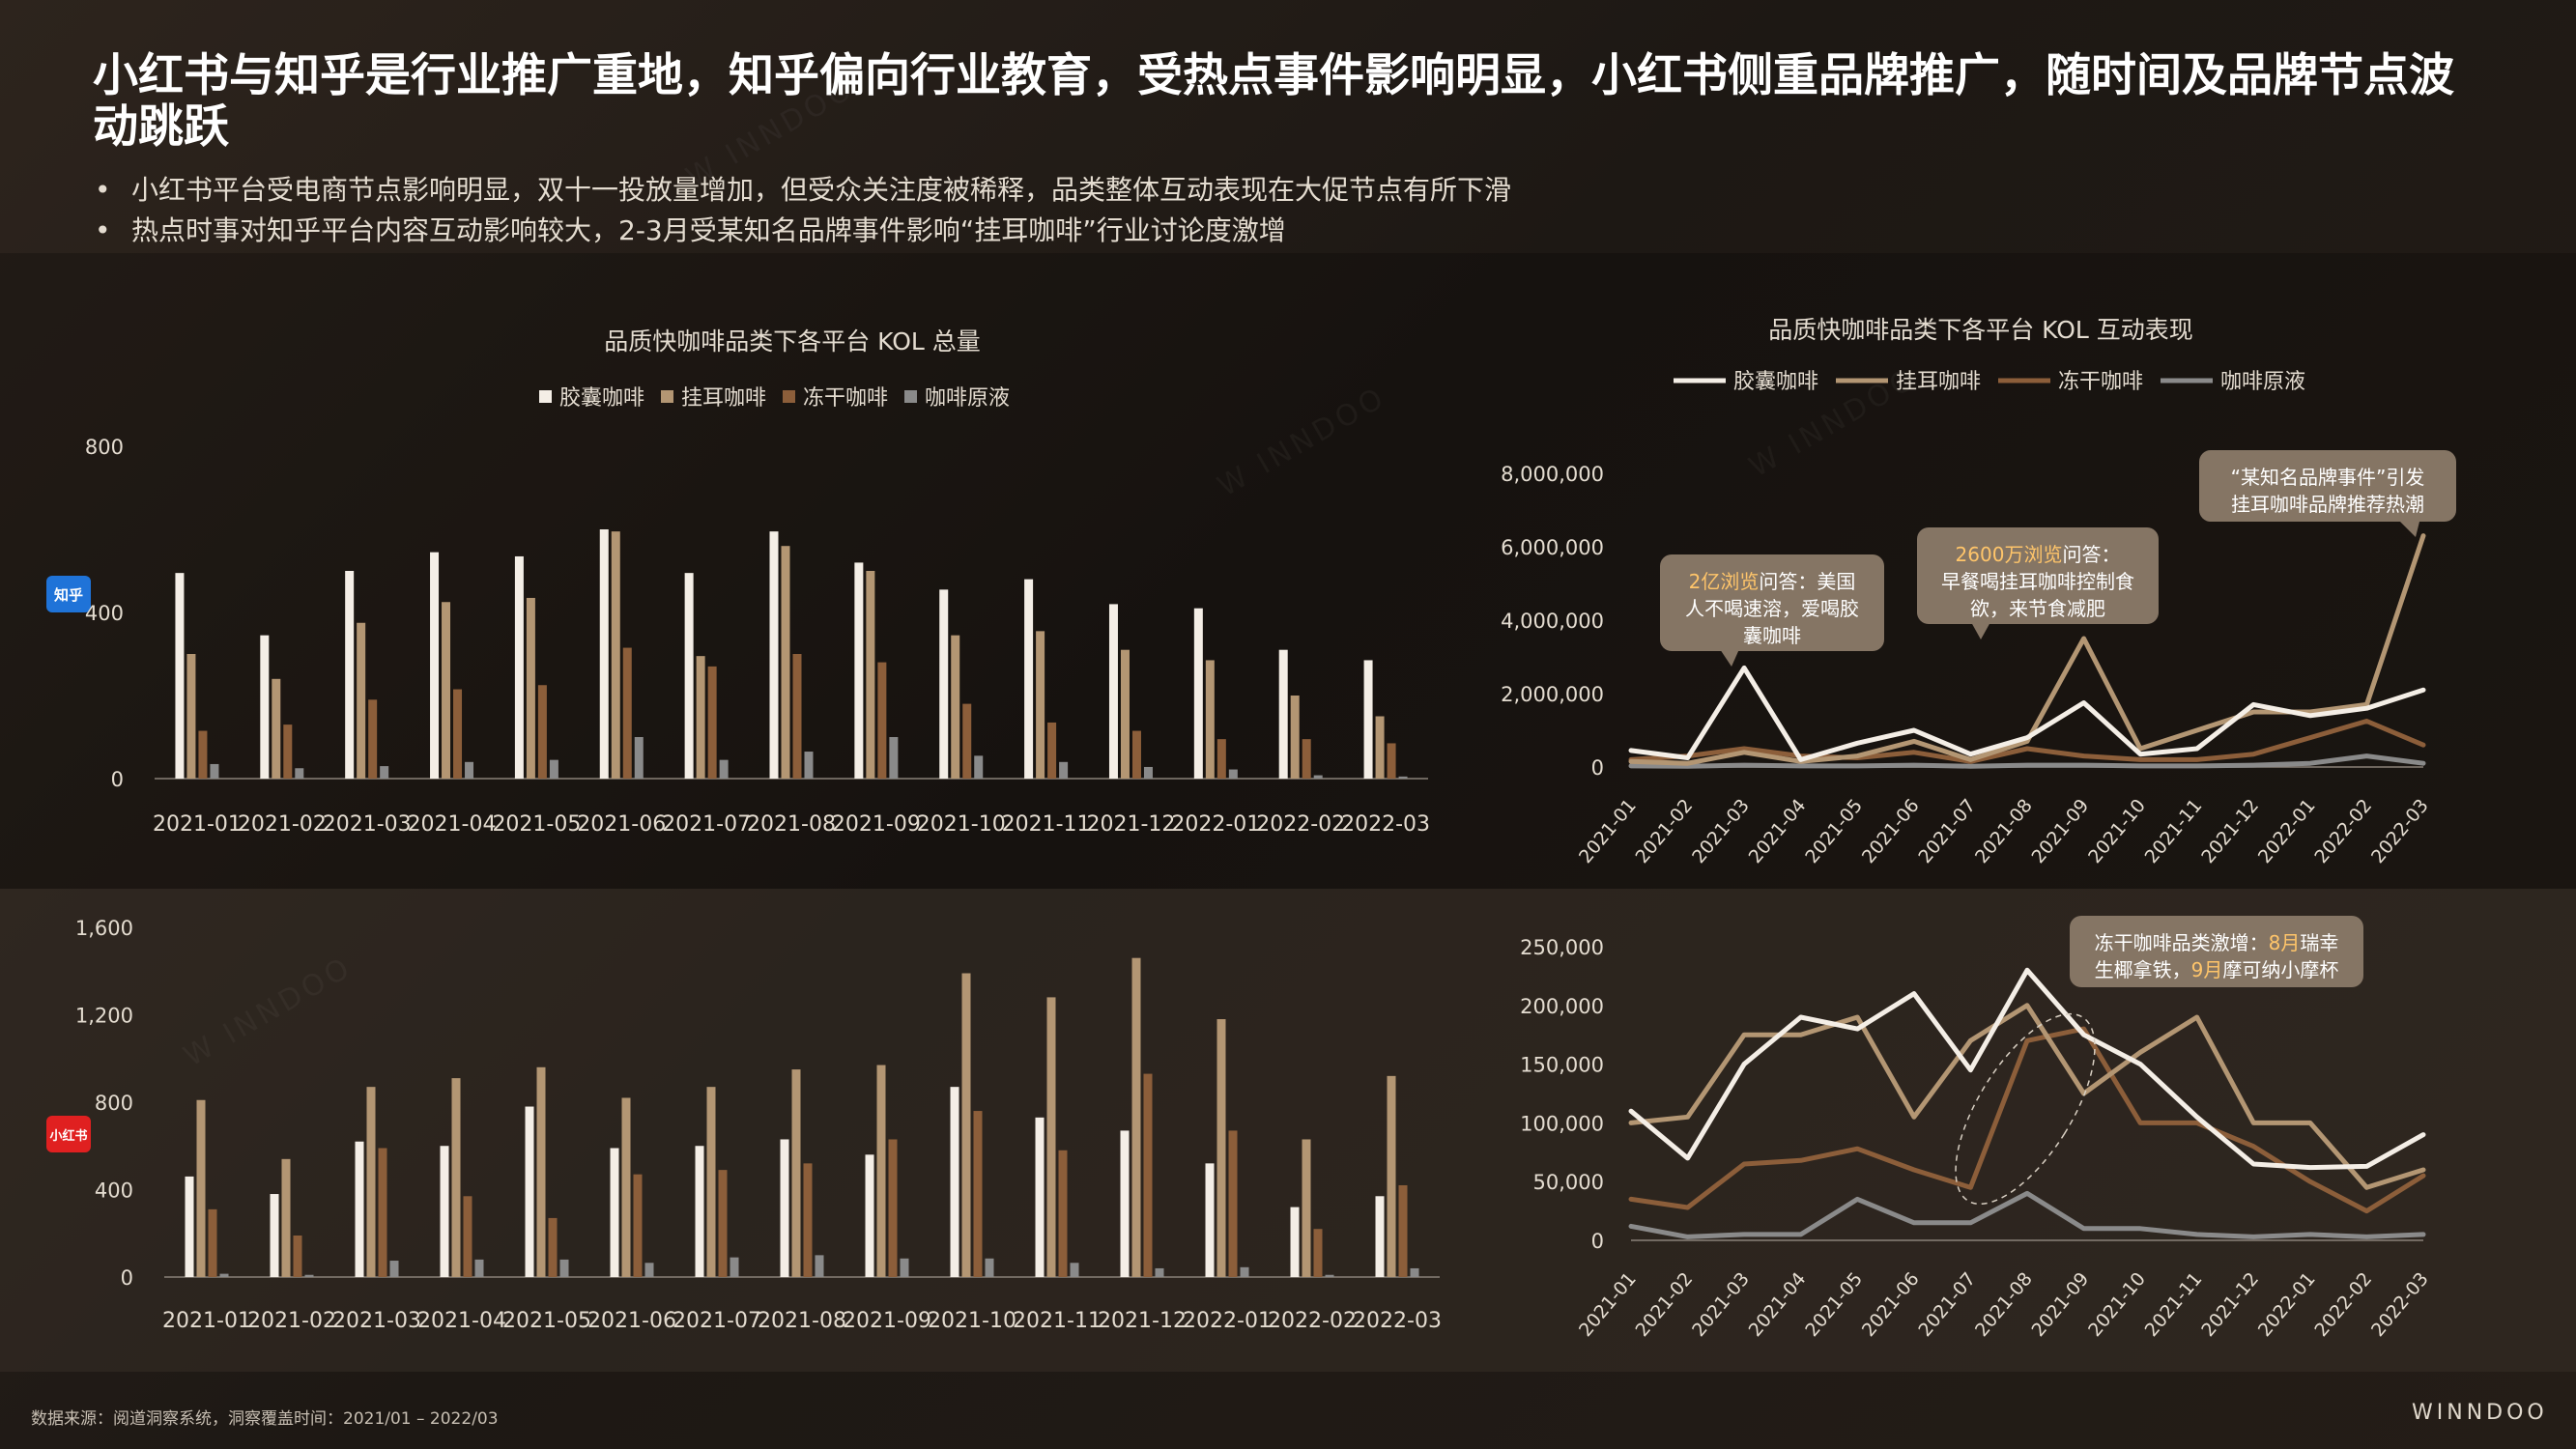 Image resolution: width=2576 pixels, height=1449 pixels. I want to click on chart-title: 品质快咖啡品类下各平台 KOL 互动表现, so click(1981, 330).